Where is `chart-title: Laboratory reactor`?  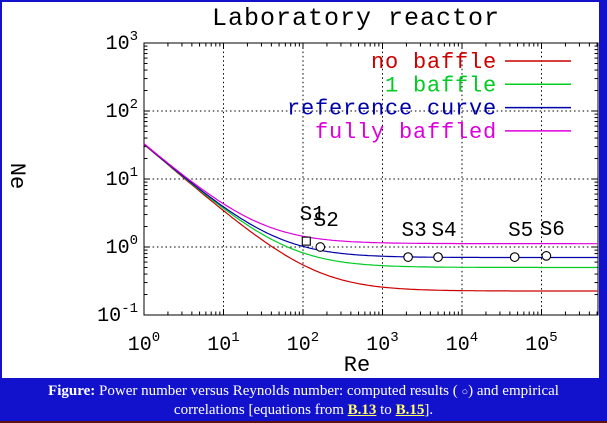 chart-title: Laboratory reactor is located at coordinates (356, 18).